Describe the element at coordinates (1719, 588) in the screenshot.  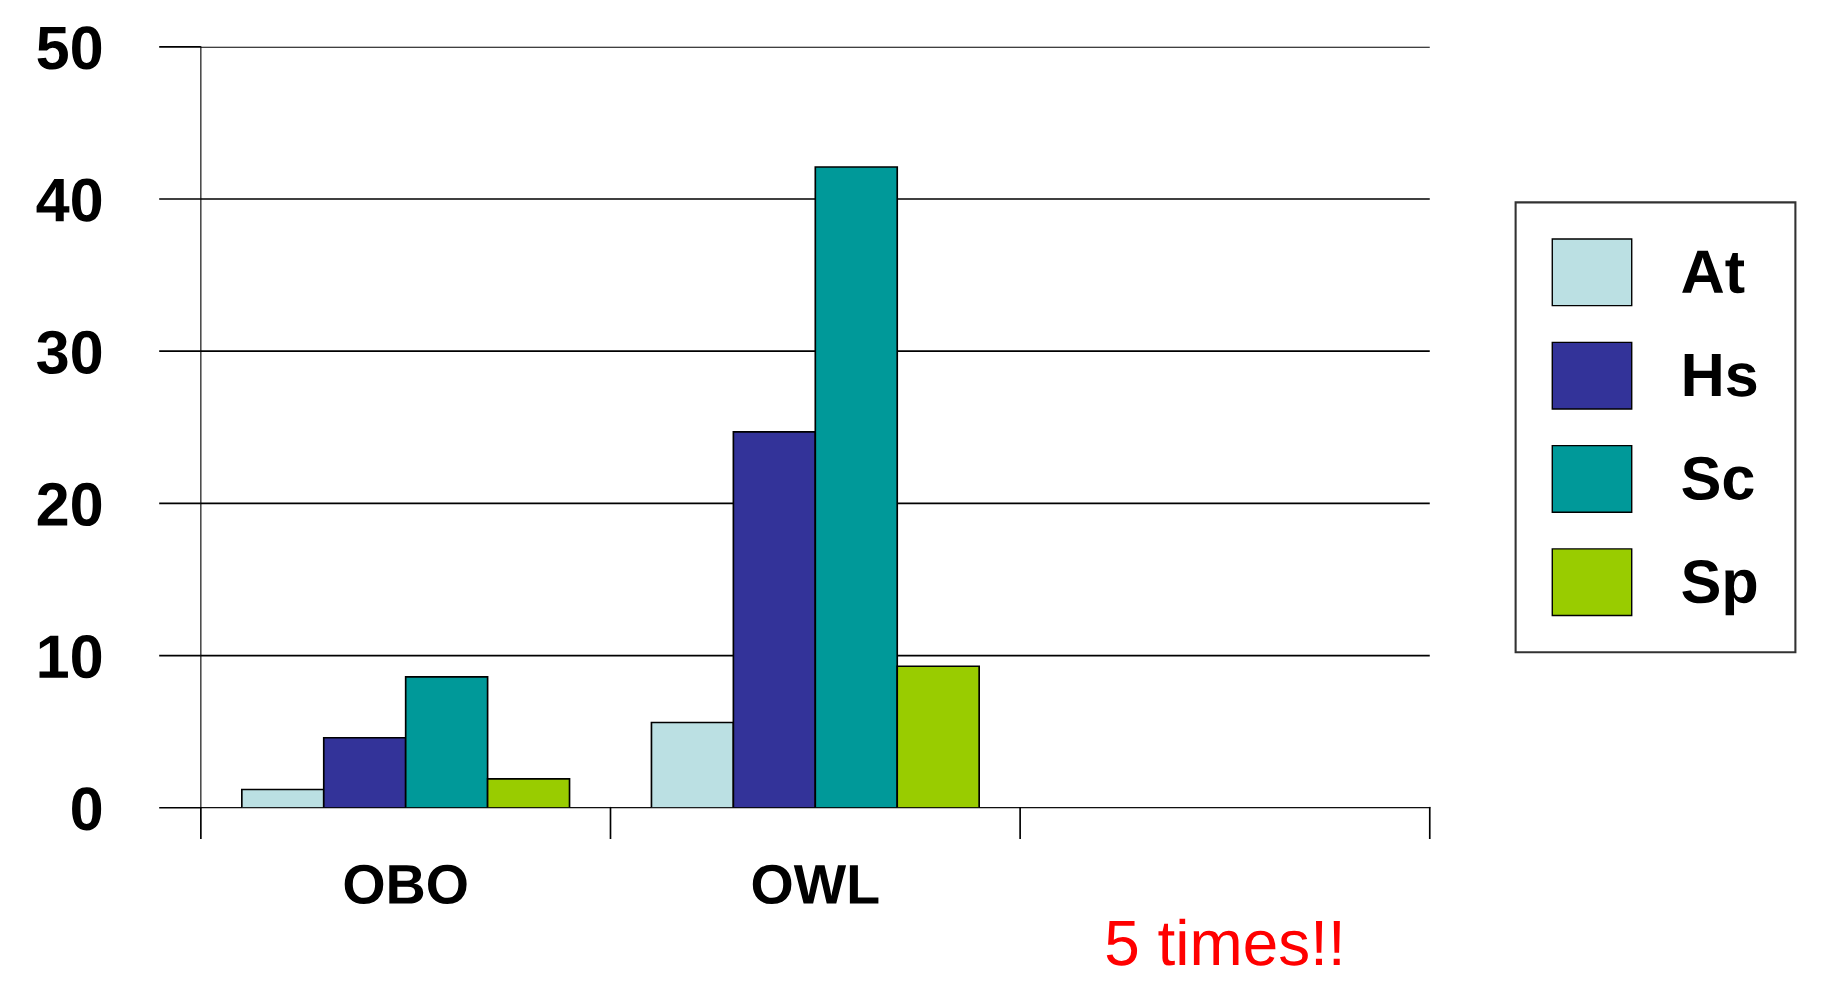
I see `legend-label: Sp` at that location.